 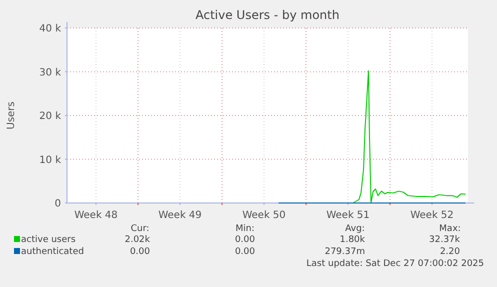 What do you see at coordinates (395, 264) in the screenshot?
I see `text: Last update: Sat Dec 27 07:00:02 2025` at bounding box center [395, 264].